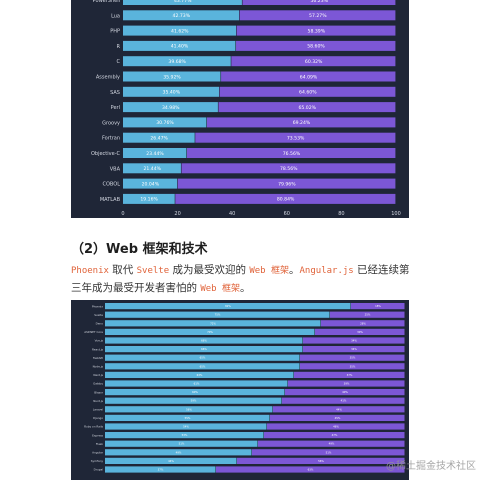 This screenshot has width=480, height=480. What do you see at coordinates (318, 16) in the screenshot?
I see `data-label: 57.27%` at bounding box center [318, 16].